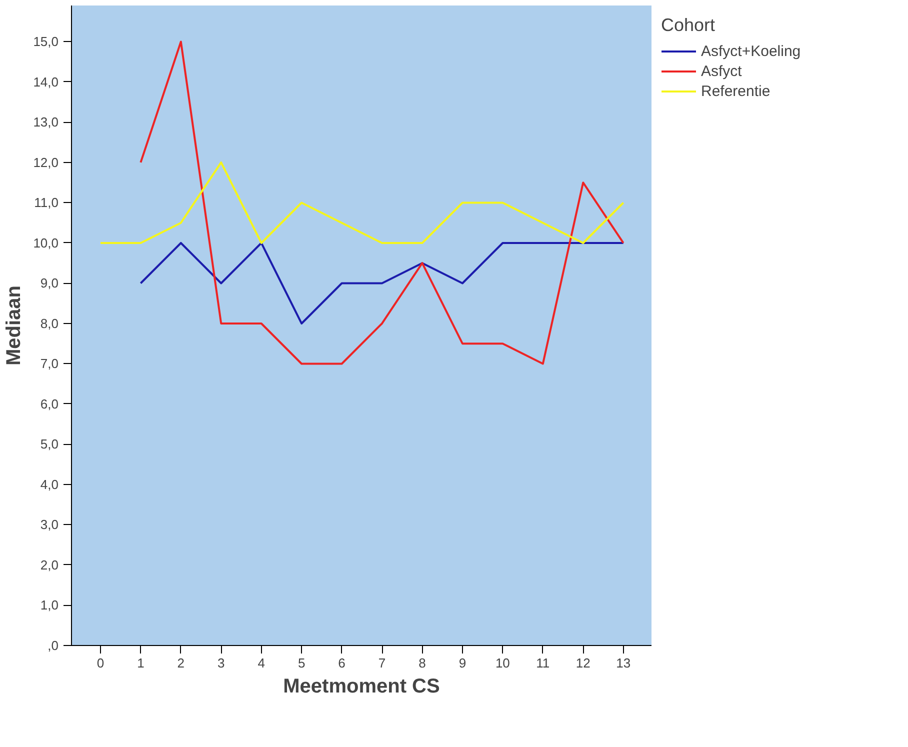 This screenshot has height=747, width=908. I want to click on legend-title: Cohort, so click(688, 25).